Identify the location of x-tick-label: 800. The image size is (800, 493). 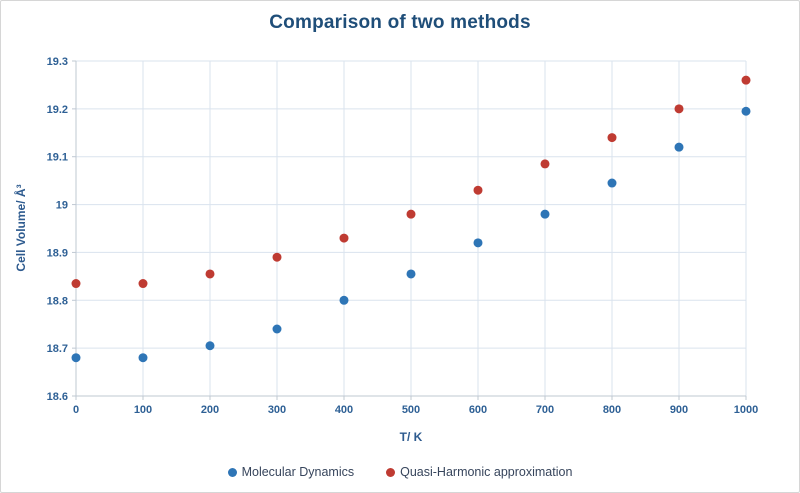
(612, 410).